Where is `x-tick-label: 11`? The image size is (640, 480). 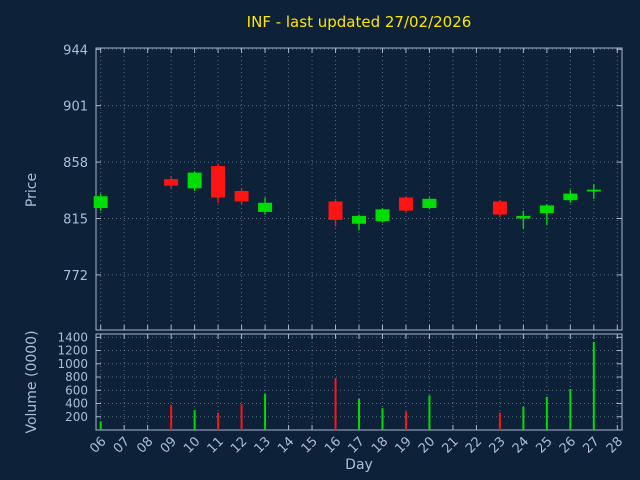
x-tick-label: 11 is located at coordinates (216, 445).